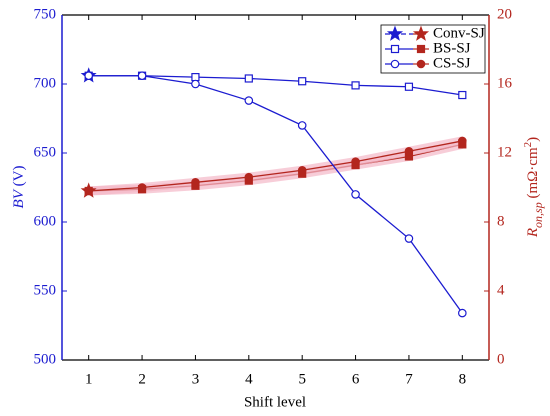 The width and height of the screenshot is (550, 416). I want to click on x-tick-label: 8, so click(463, 379).